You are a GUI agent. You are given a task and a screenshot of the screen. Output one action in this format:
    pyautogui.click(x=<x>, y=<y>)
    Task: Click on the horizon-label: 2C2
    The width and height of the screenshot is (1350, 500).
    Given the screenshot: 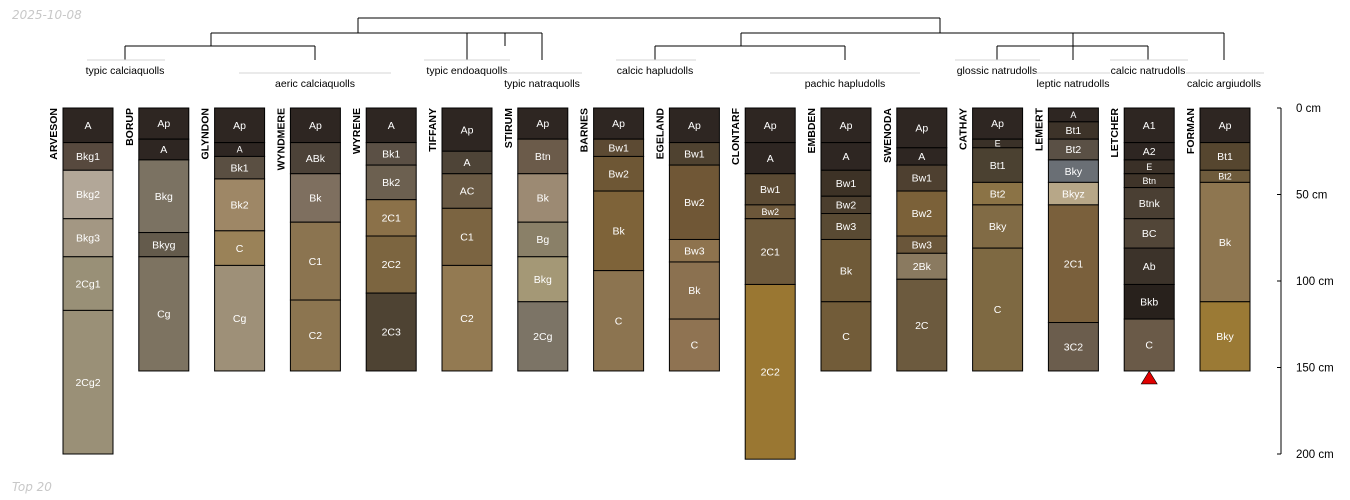 What is the action you would take?
    pyautogui.click(x=391, y=265)
    